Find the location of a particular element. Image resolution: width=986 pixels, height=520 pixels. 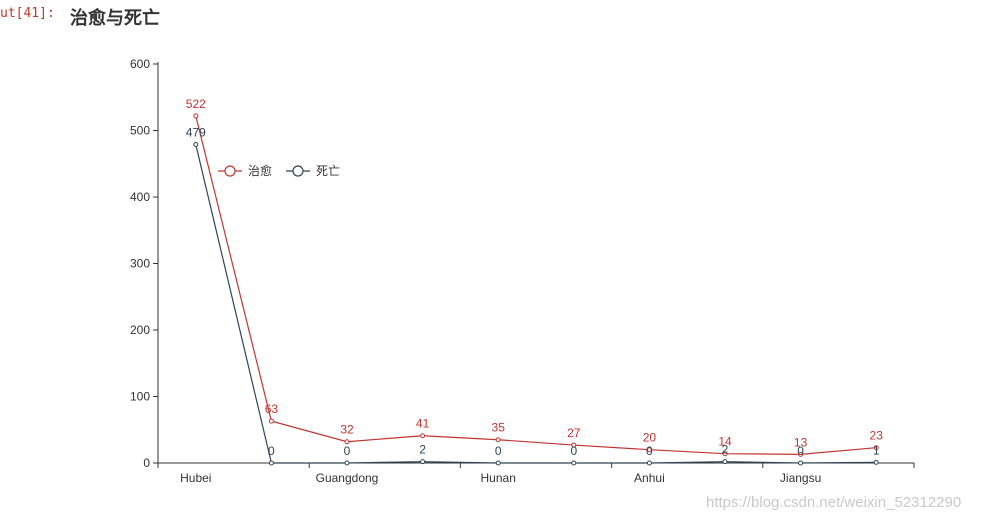

y-tick-label: 600 is located at coordinates (140, 64).